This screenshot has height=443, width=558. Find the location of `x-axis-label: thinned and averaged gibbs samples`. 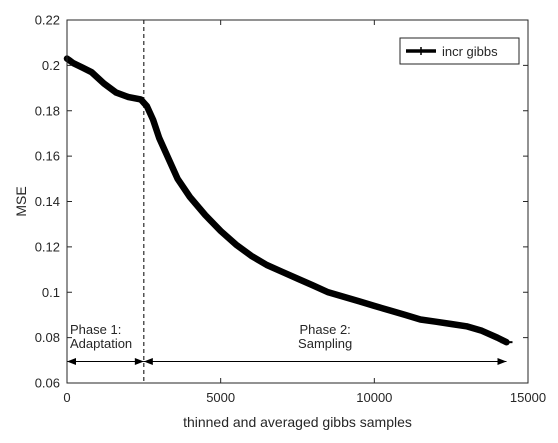

x-axis-label: thinned and averaged gibbs samples is located at coordinates (297, 422).